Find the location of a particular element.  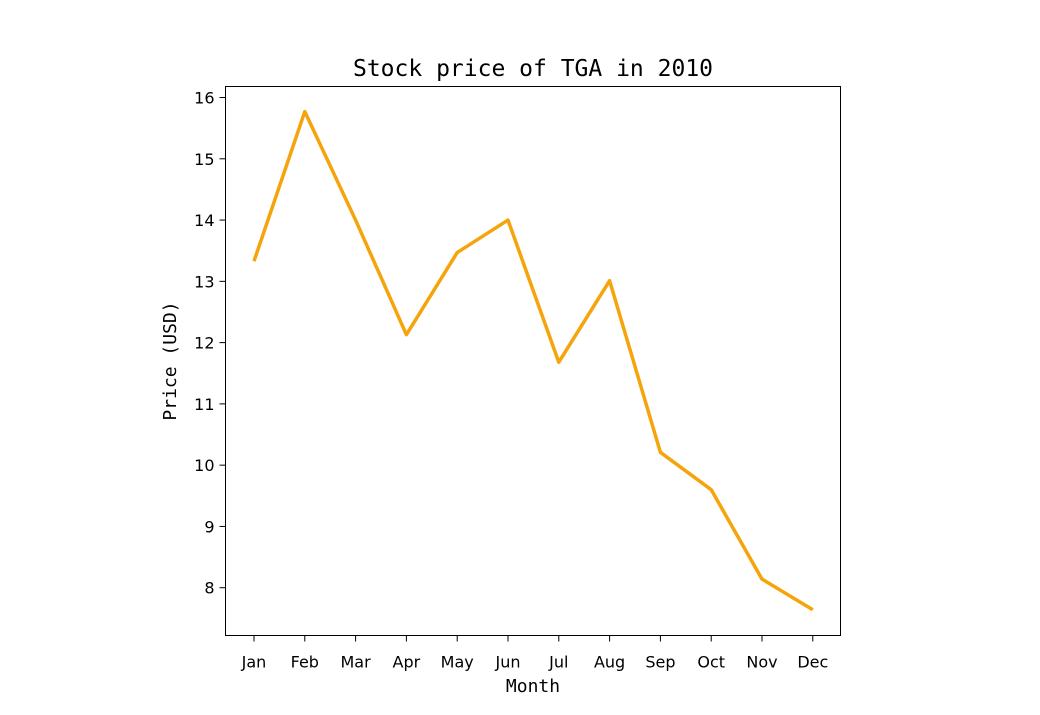

x-tick-label: Mar is located at coordinates (356, 662).